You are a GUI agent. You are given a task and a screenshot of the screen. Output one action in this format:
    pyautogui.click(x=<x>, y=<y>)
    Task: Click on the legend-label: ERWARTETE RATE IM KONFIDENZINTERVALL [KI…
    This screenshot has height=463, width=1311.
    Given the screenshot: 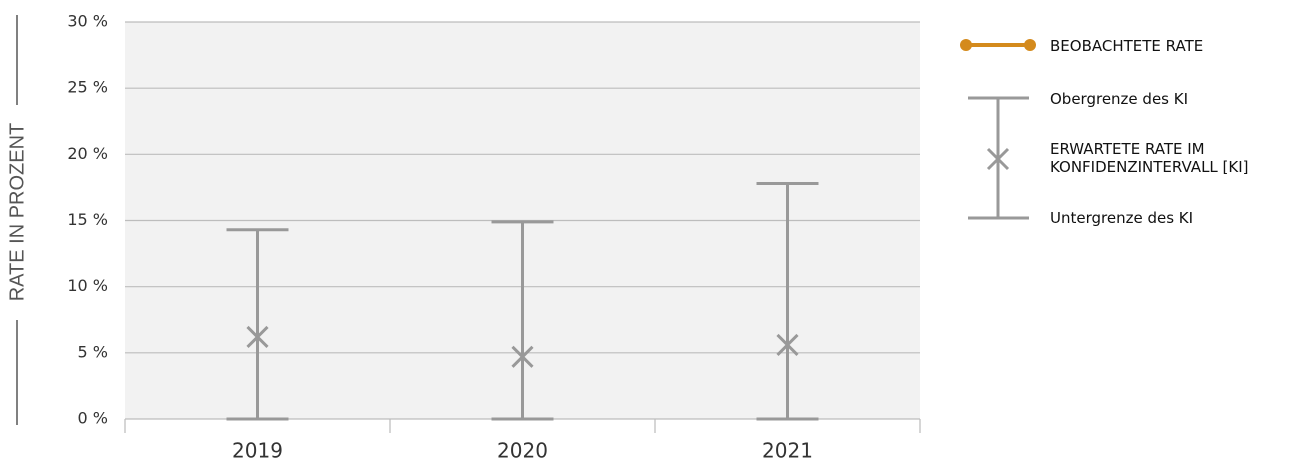 What is the action you would take?
    pyautogui.click(x=1149, y=158)
    